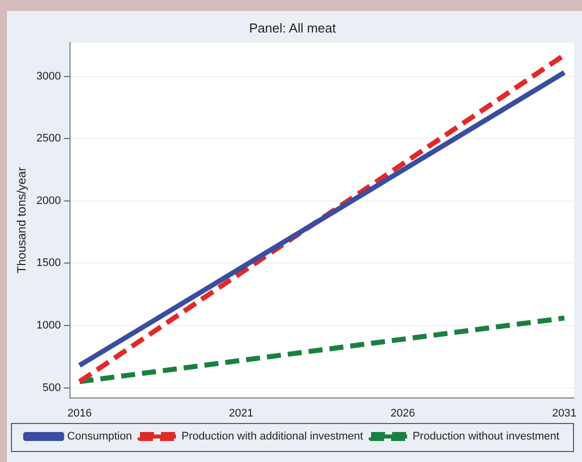 This screenshot has width=582, height=462. What do you see at coordinates (21, 220) in the screenshot?
I see `y-axis-title: Thousand tons/year` at bounding box center [21, 220].